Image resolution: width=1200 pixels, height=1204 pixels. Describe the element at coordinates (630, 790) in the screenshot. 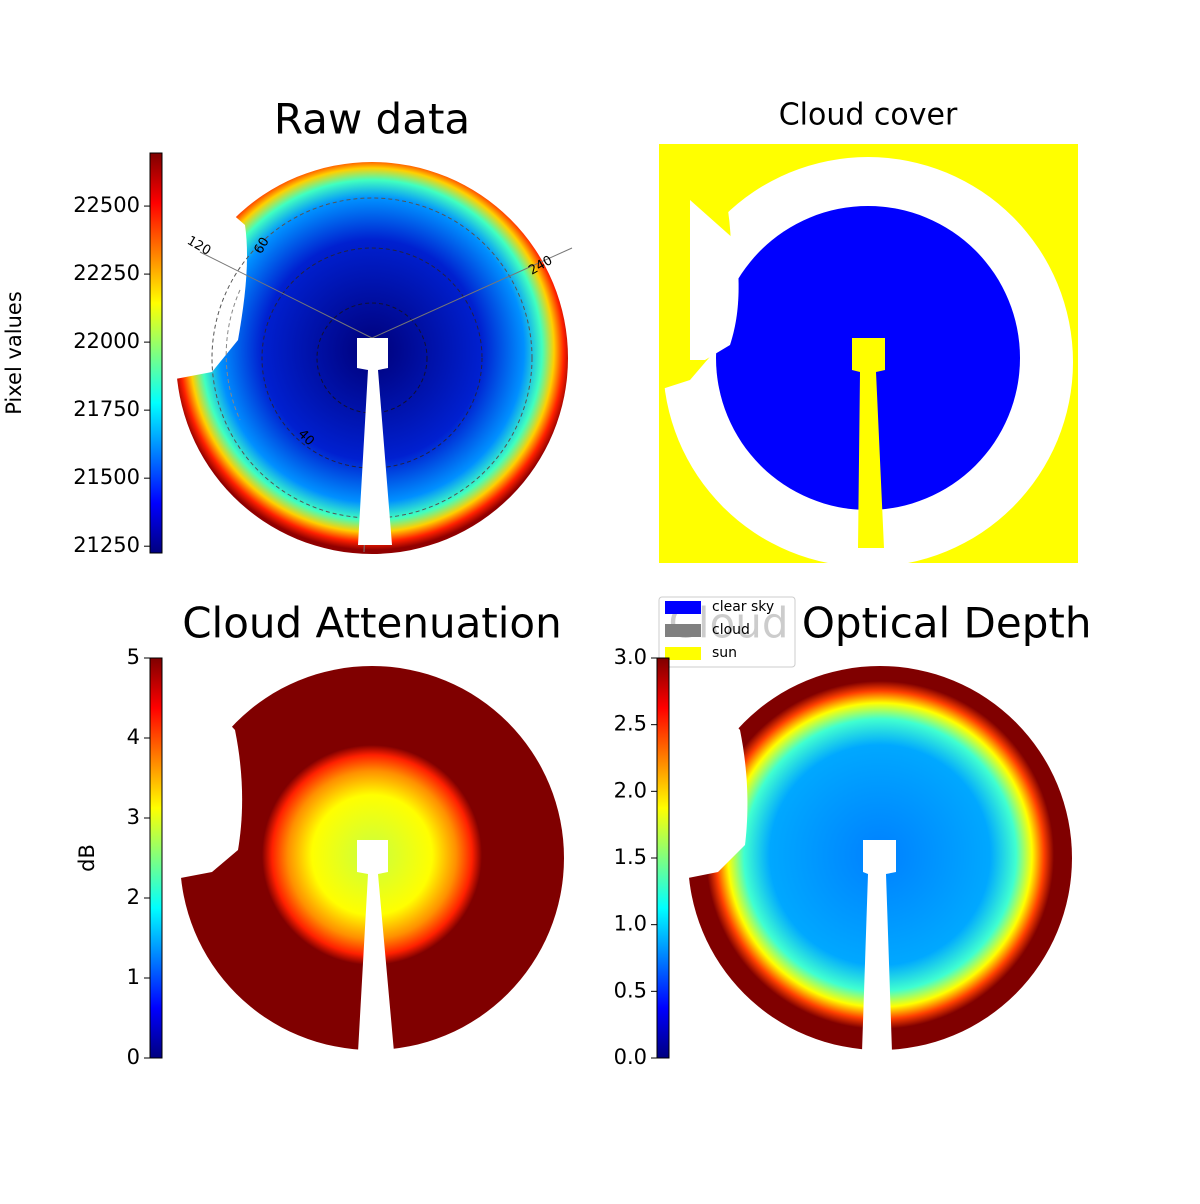

I see `tick-label: 2.0` at that location.